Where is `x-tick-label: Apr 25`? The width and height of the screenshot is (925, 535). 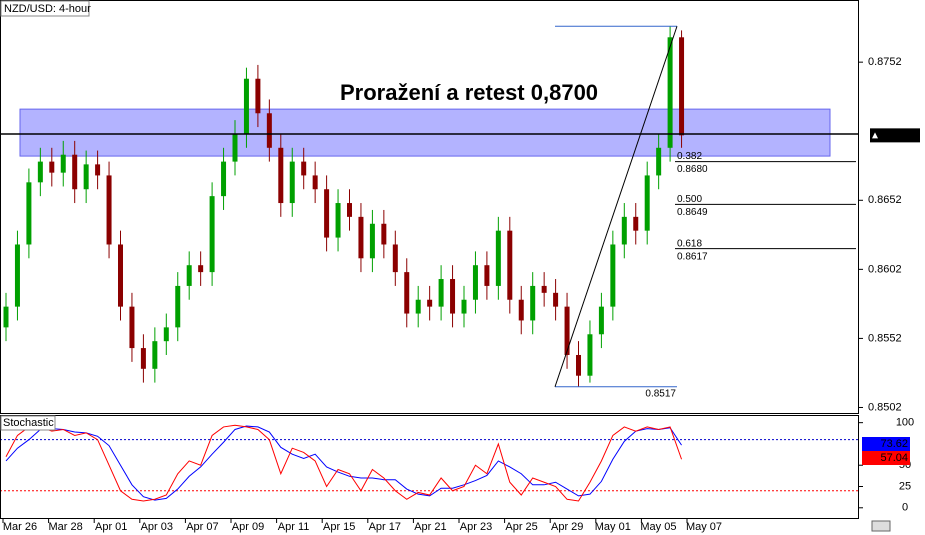 x-tick-label: Apr 25 is located at coordinates (521, 527).